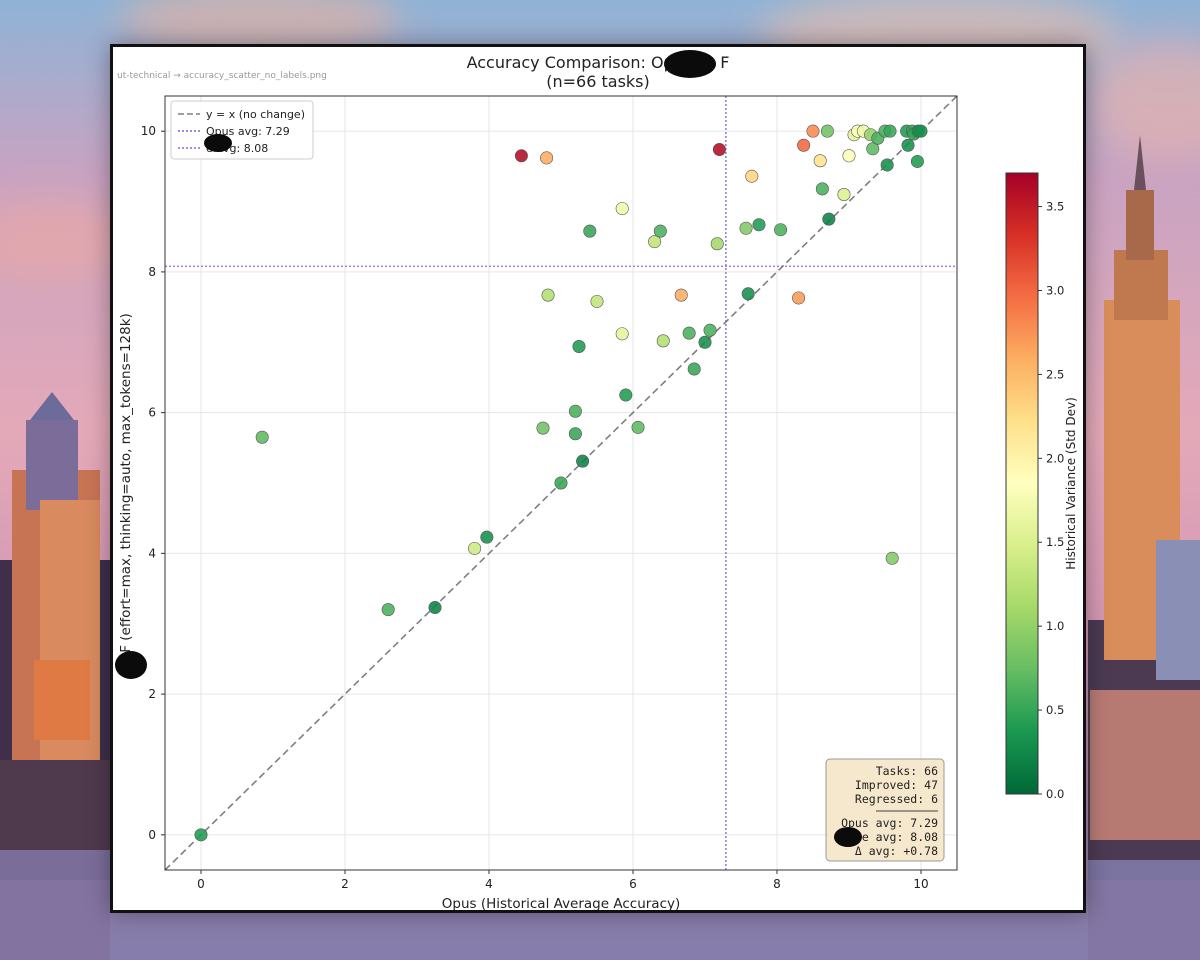  Describe the element at coordinates (1055, 710) in the screenshot. I see `colorbar-tick-label: 0.5` at that location.